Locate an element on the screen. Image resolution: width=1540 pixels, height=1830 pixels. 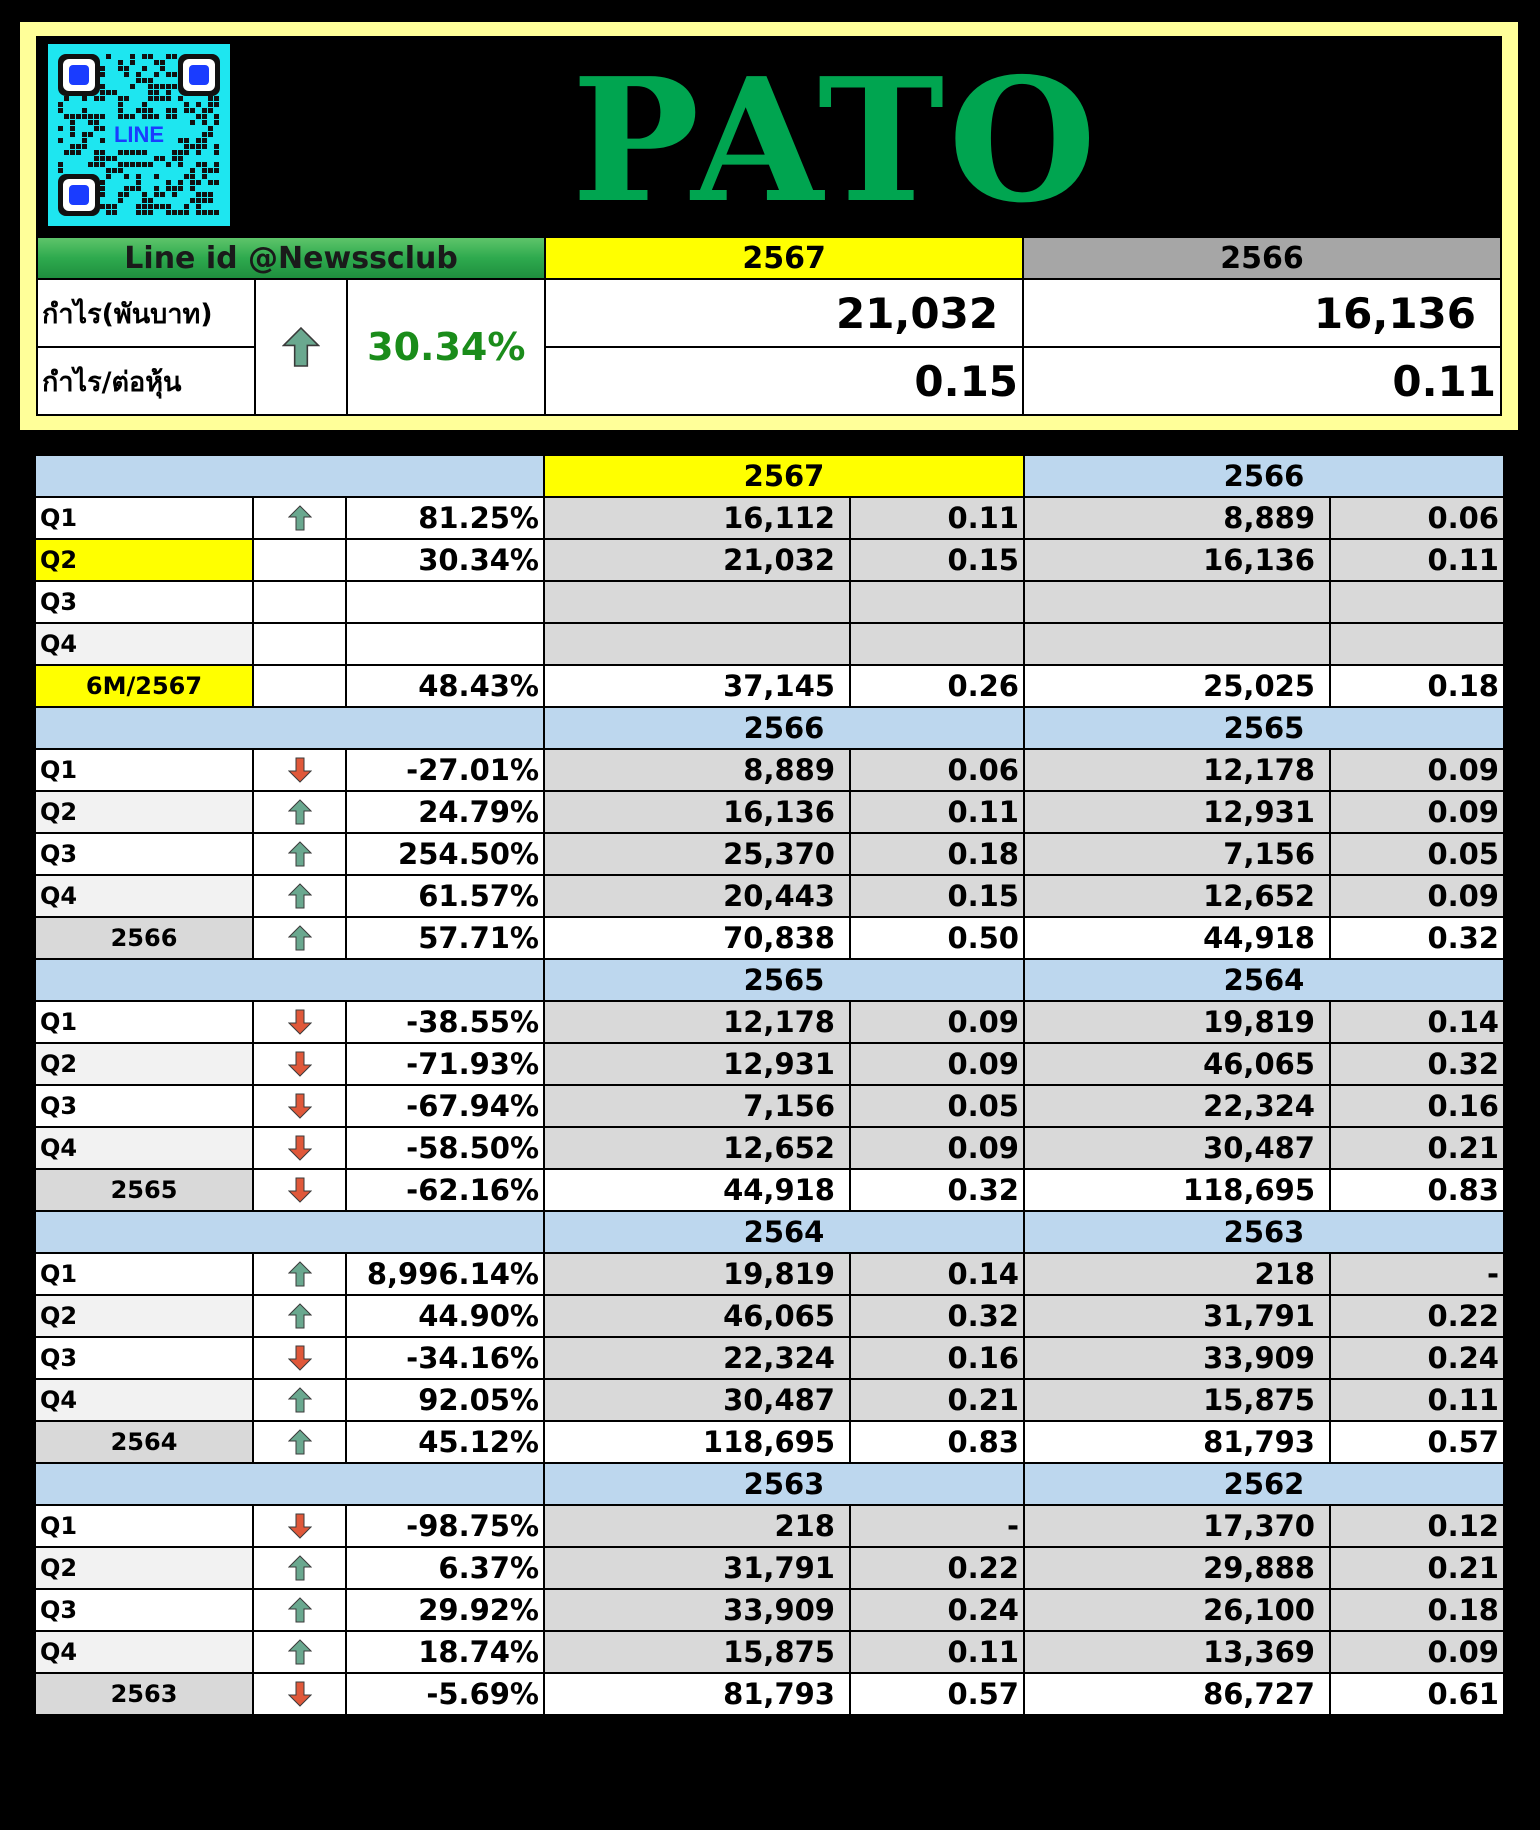
total-row: 6M/2567 48.43% 37,145 0.26 25,025 0.18 is located at coordinates (769, 686).